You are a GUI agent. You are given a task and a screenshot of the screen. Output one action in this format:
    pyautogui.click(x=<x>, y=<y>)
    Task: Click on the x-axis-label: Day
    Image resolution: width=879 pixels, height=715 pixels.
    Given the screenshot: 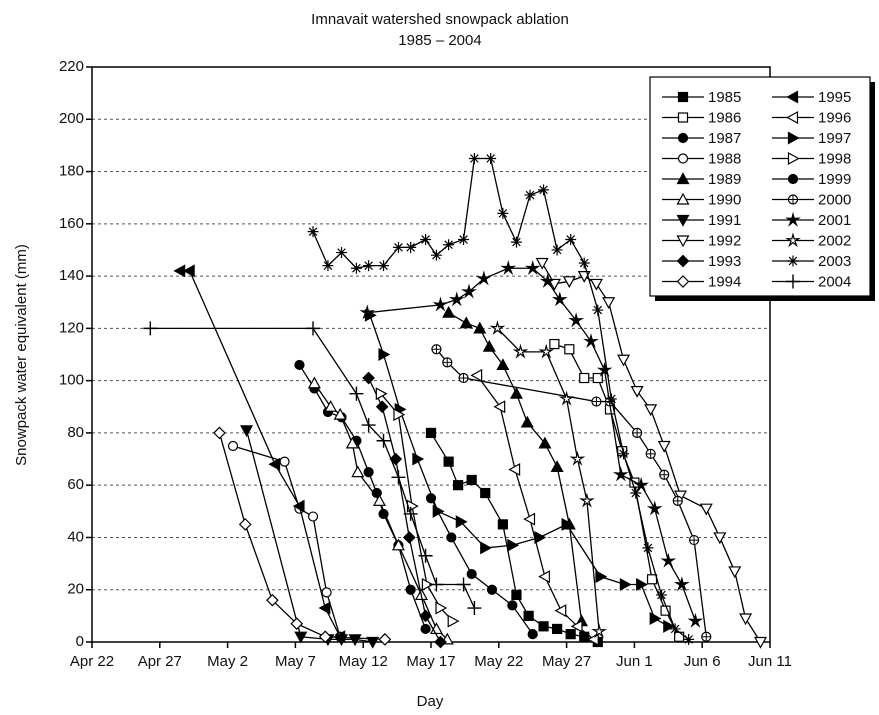 What is the action you would take?
    pyautogui.click(x=430, y=701)
    